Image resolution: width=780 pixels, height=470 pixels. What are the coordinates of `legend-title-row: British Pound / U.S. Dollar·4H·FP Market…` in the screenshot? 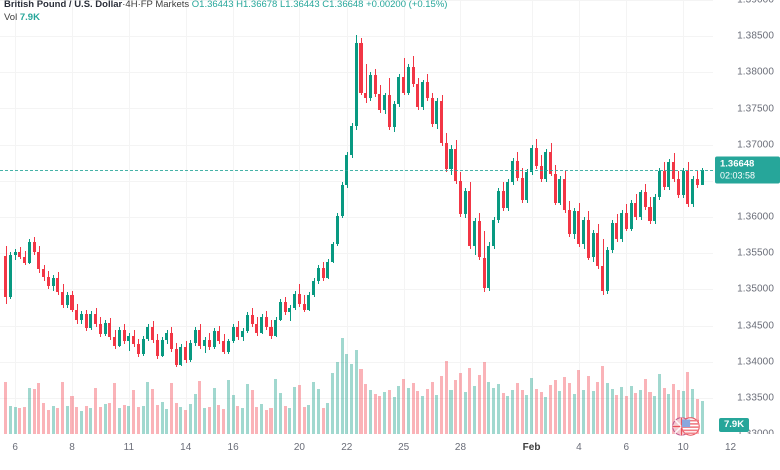 It's located at (225, 5).